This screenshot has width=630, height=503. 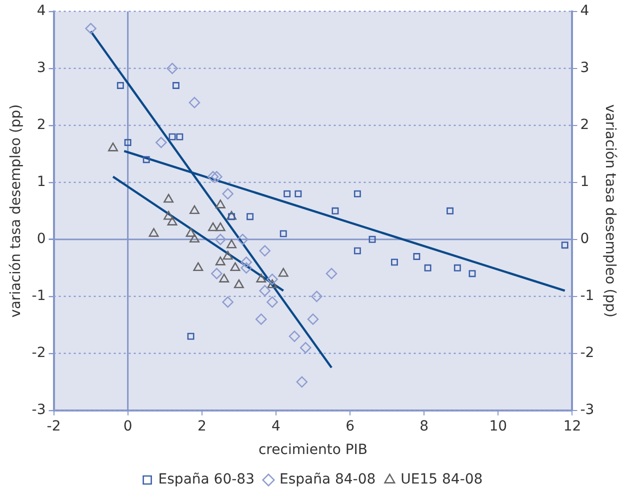 What do you see at coordinates (313, 450) in the screenshot?
I see `x-axis-title: crecimiento PIB` at bounding box center [313, 450].